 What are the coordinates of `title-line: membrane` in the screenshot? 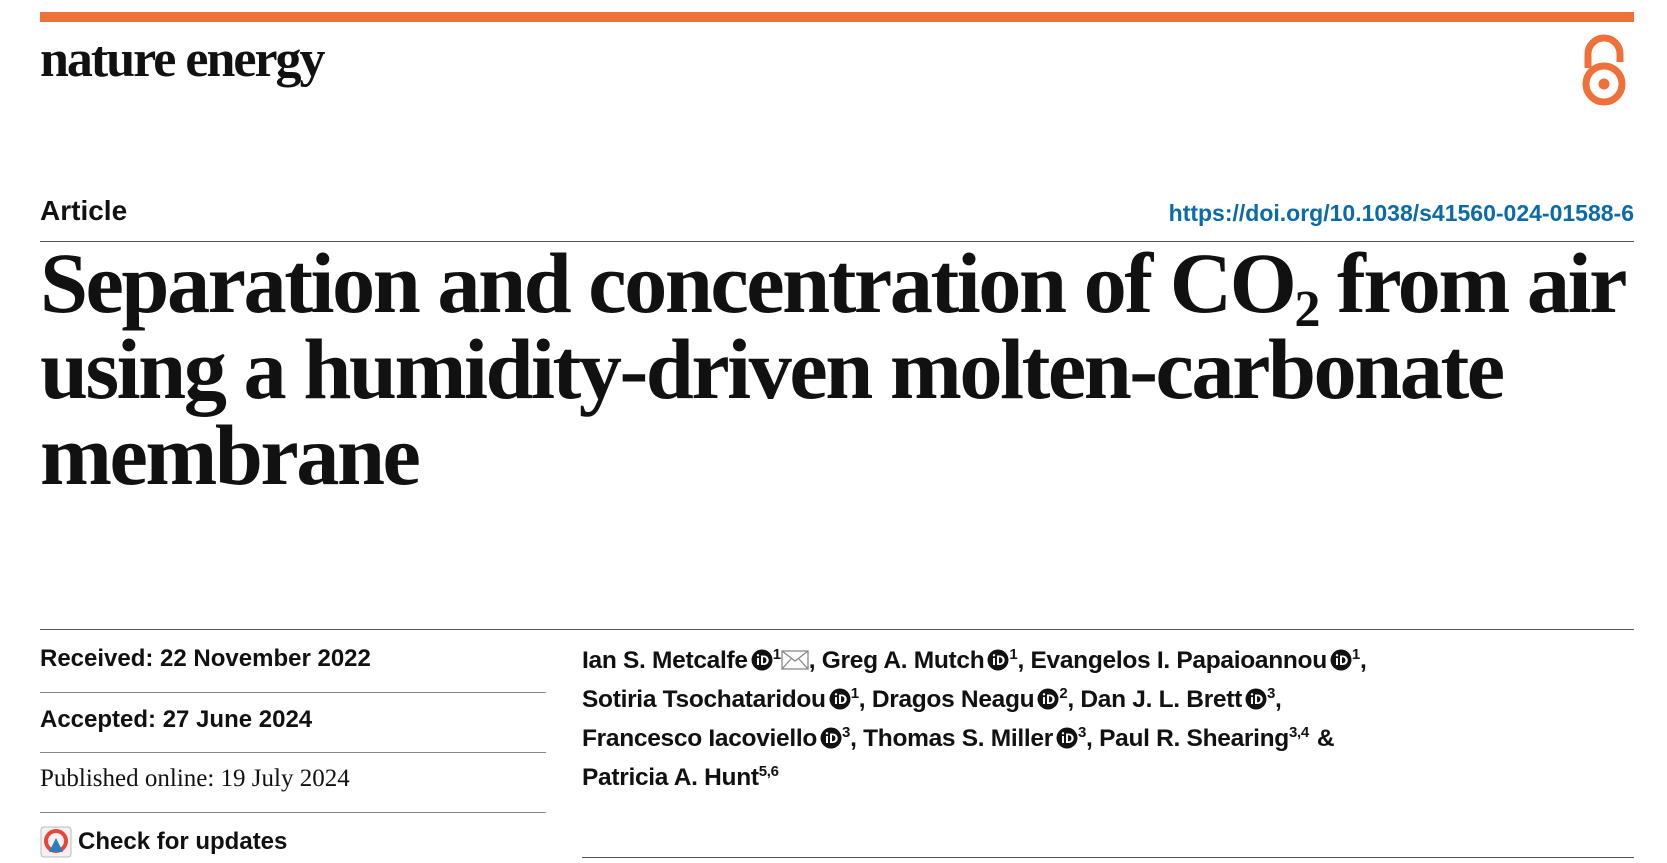 It's located at (230, 455).